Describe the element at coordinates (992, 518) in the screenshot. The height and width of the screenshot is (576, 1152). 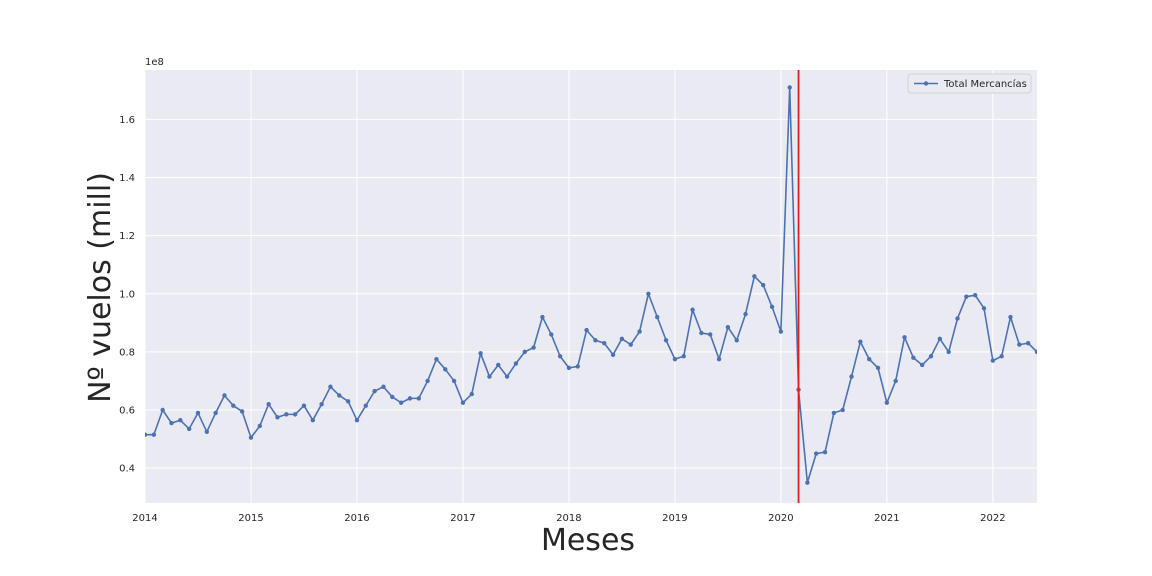
I see `x-tick-label: 2022` at that location.